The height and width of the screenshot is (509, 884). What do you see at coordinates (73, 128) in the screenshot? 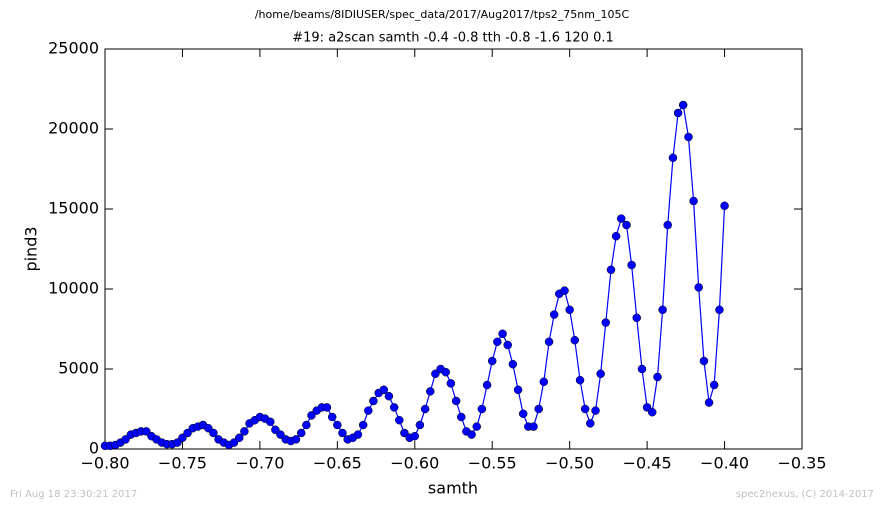
I see `y-tick-label: 20000` at bounding box center [73, 128].